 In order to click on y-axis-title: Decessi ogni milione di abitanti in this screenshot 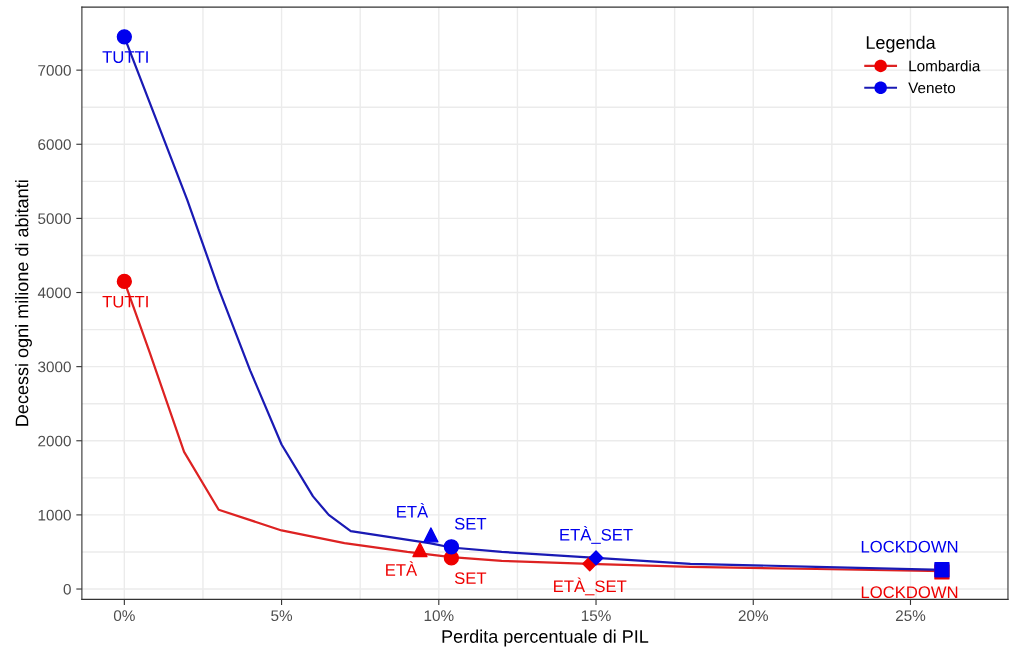, I will do `click(23, 303)`.